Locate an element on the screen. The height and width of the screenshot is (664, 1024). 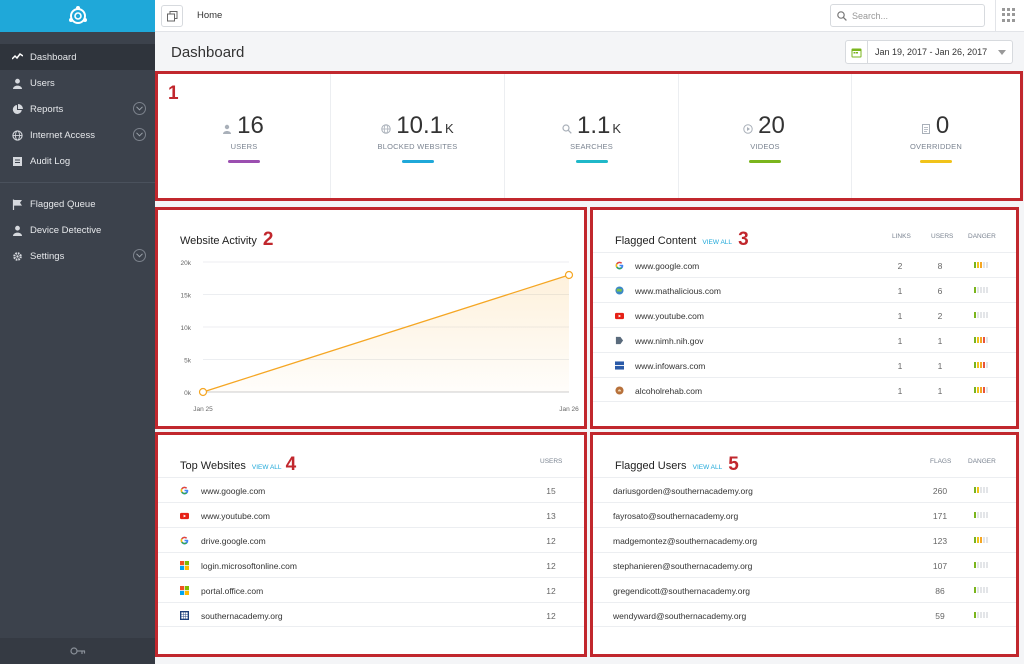
sidebar-item-flagged-queue: Flagged Queue is located at coordinates (77, 204).